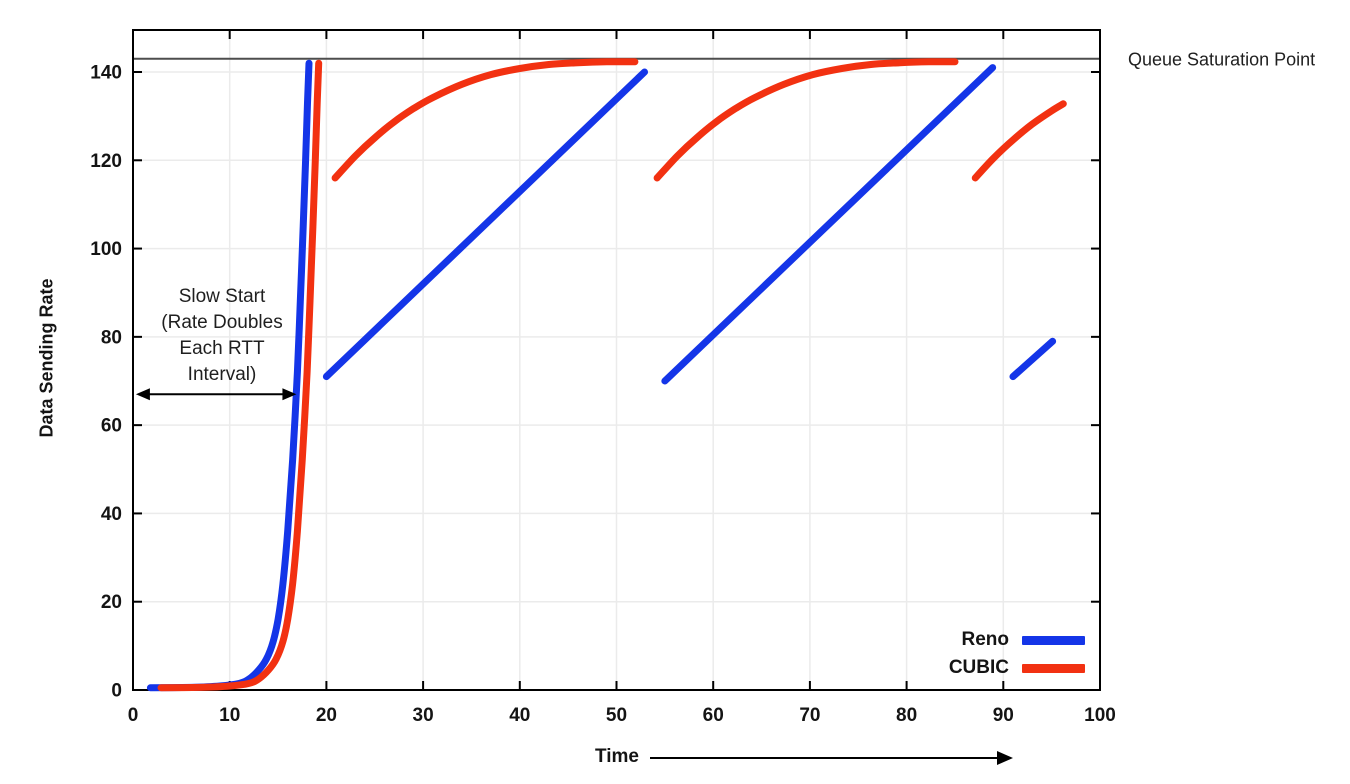 The width and height of the screenshot is (1350, 784). I want to click on y-tick-label: 120, so click(106, 161).